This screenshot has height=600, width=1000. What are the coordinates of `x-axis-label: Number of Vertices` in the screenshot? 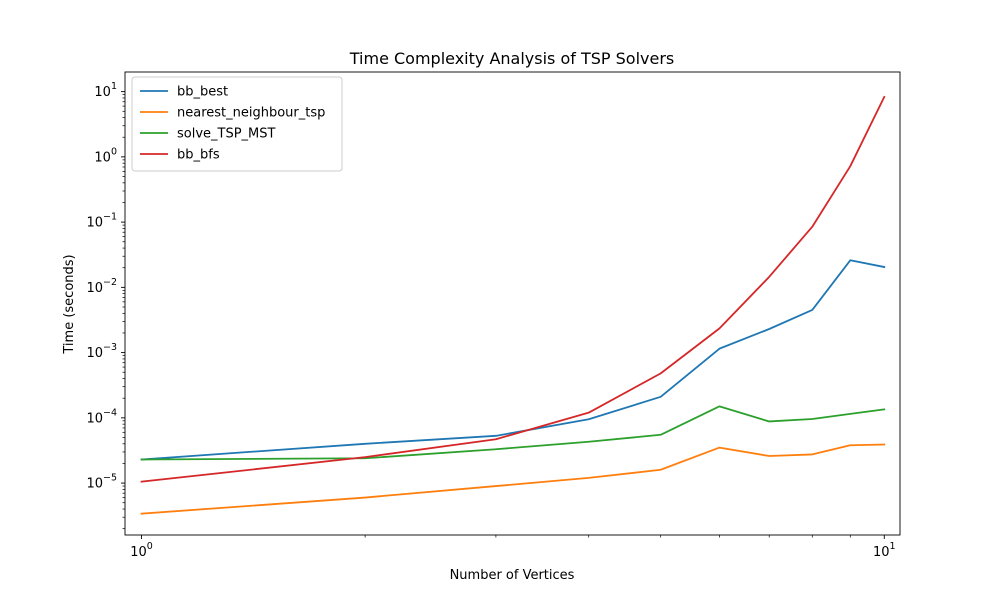 It's located at (512, 575).